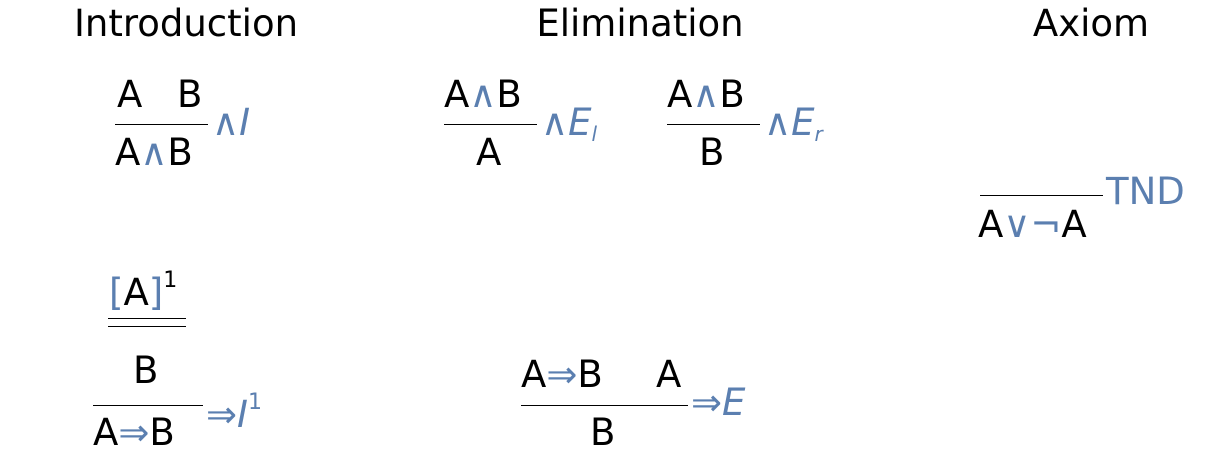 Image resolution: width=1216 pixels, height=458 pixels. I want to click on imp-elim-premise-2: A, so click(669, 374).